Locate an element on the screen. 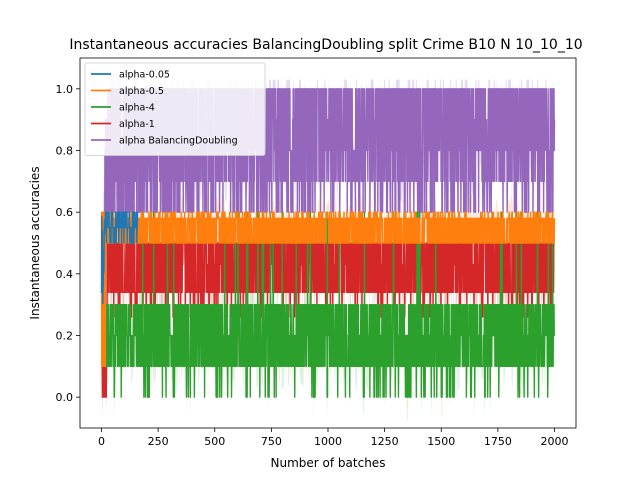  legend-label: alpha-0.5 is located at coordinates (141, 91).